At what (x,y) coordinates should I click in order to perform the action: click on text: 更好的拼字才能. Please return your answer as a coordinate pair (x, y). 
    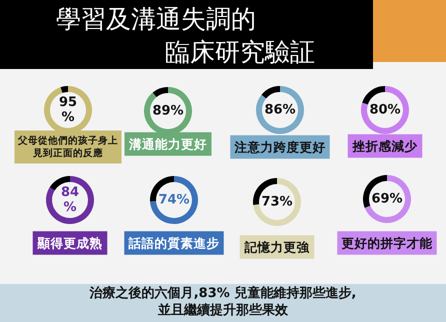
    Looking at the image, I should click on (388, 243).